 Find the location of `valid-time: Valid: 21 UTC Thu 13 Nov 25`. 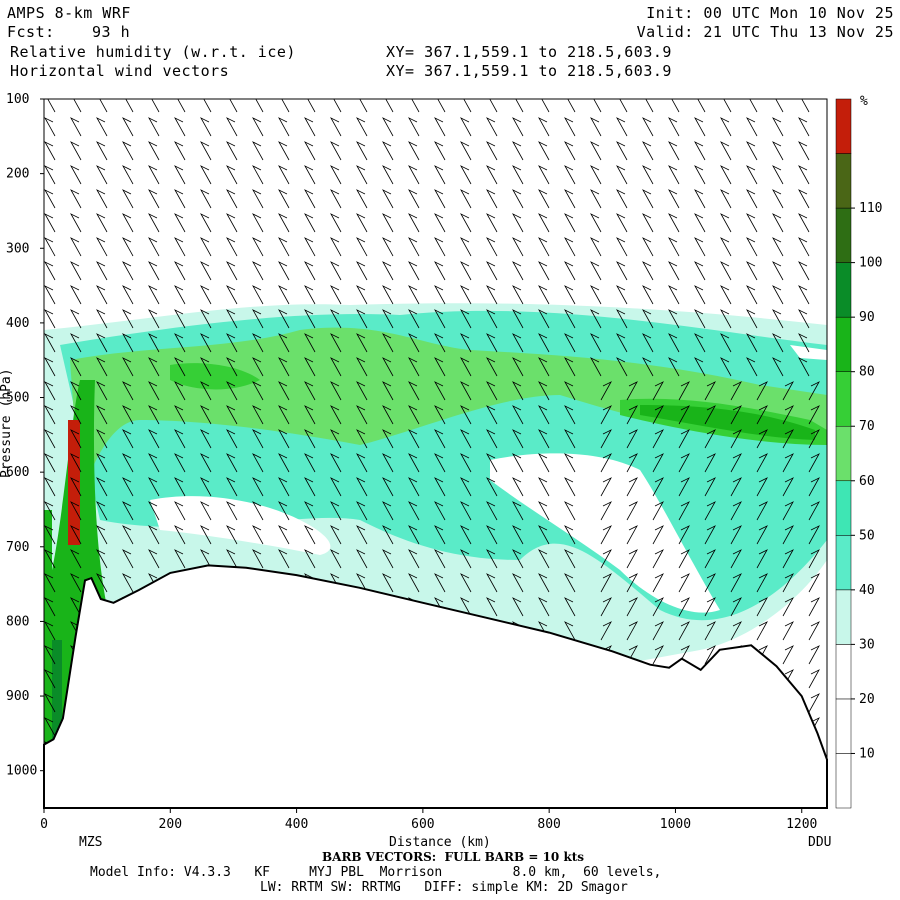

valid-time: Valid: 21 UTC Thu 13 Nov 25 is located at coordinates (765, 32).